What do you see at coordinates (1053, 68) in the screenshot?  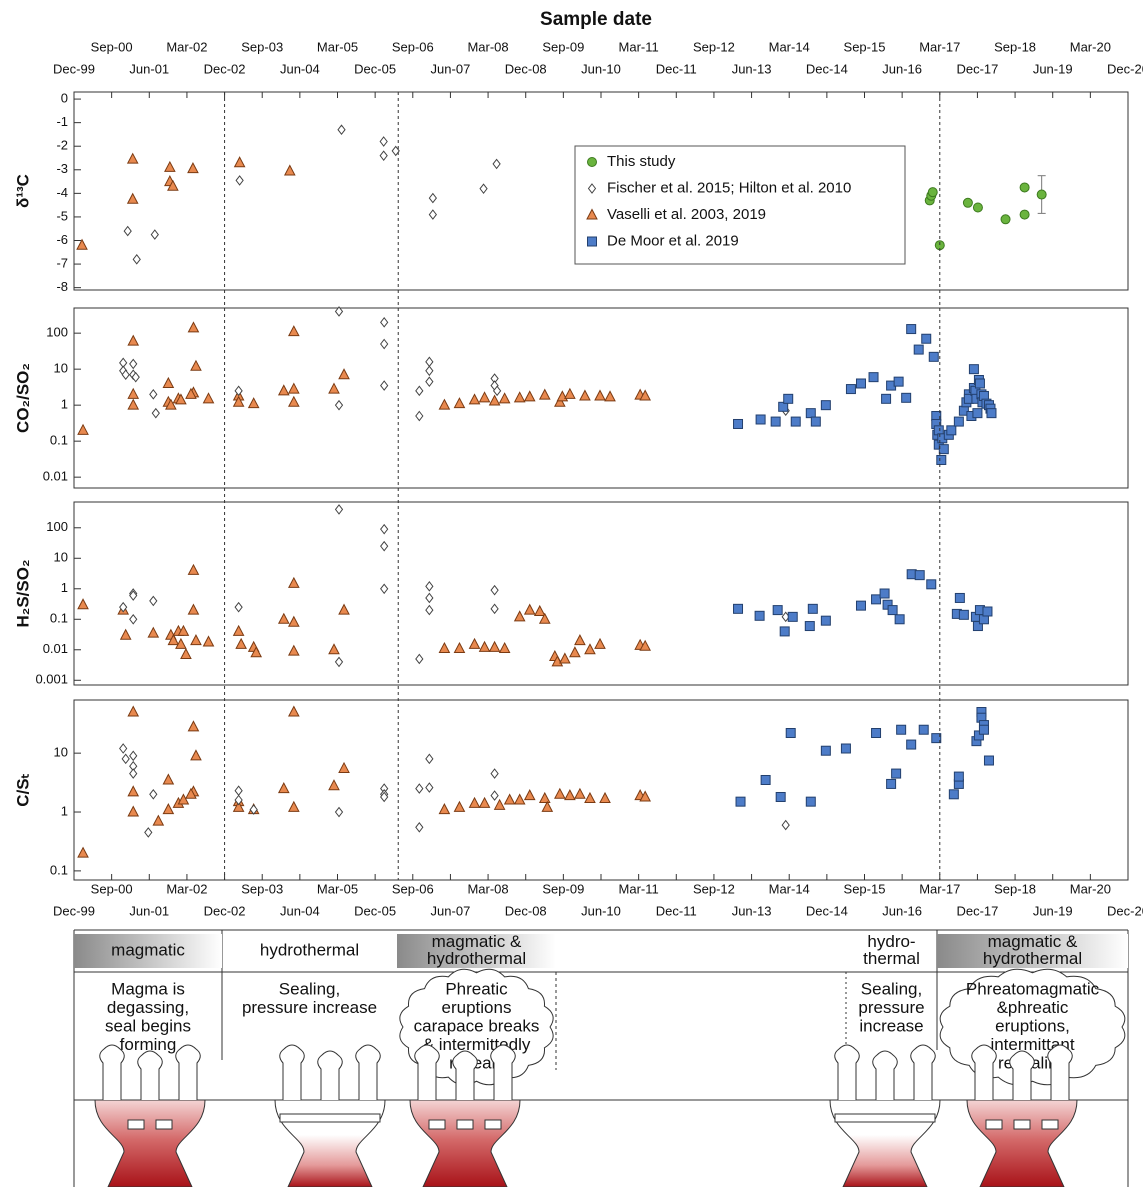 I see `x-tick-label: Jun-19` at bounding box center [1053, 68].